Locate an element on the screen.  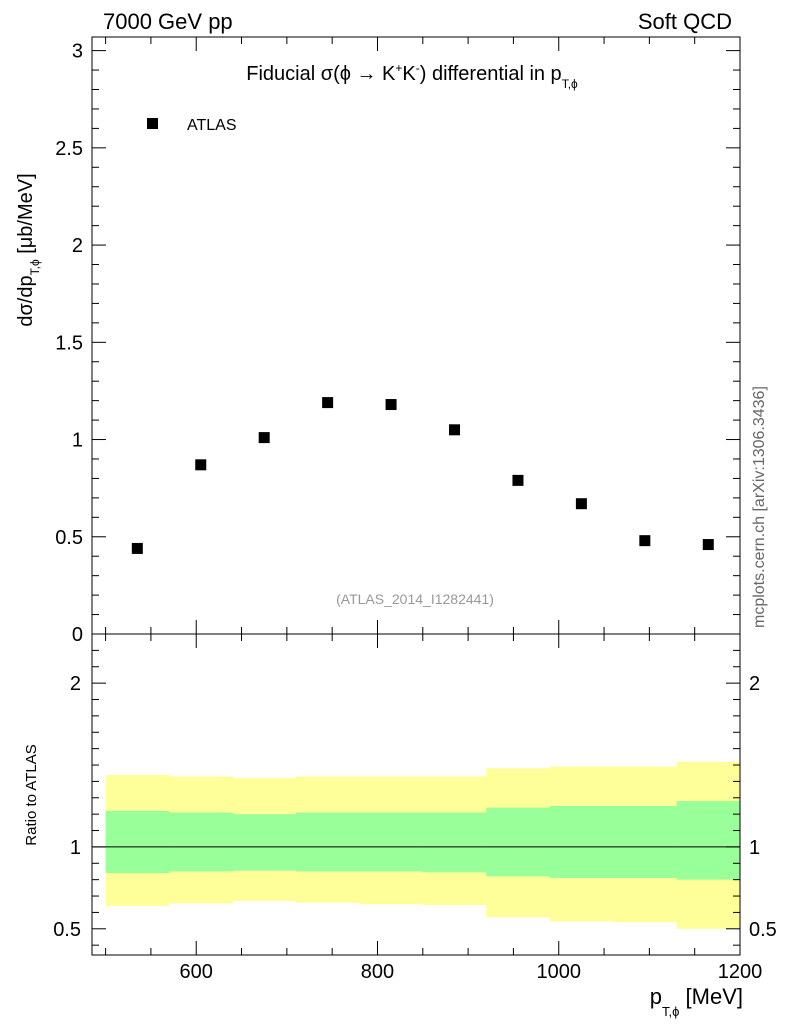
ratio-y-label: Ratio to ATLAS is located at coordinates (31, 794).